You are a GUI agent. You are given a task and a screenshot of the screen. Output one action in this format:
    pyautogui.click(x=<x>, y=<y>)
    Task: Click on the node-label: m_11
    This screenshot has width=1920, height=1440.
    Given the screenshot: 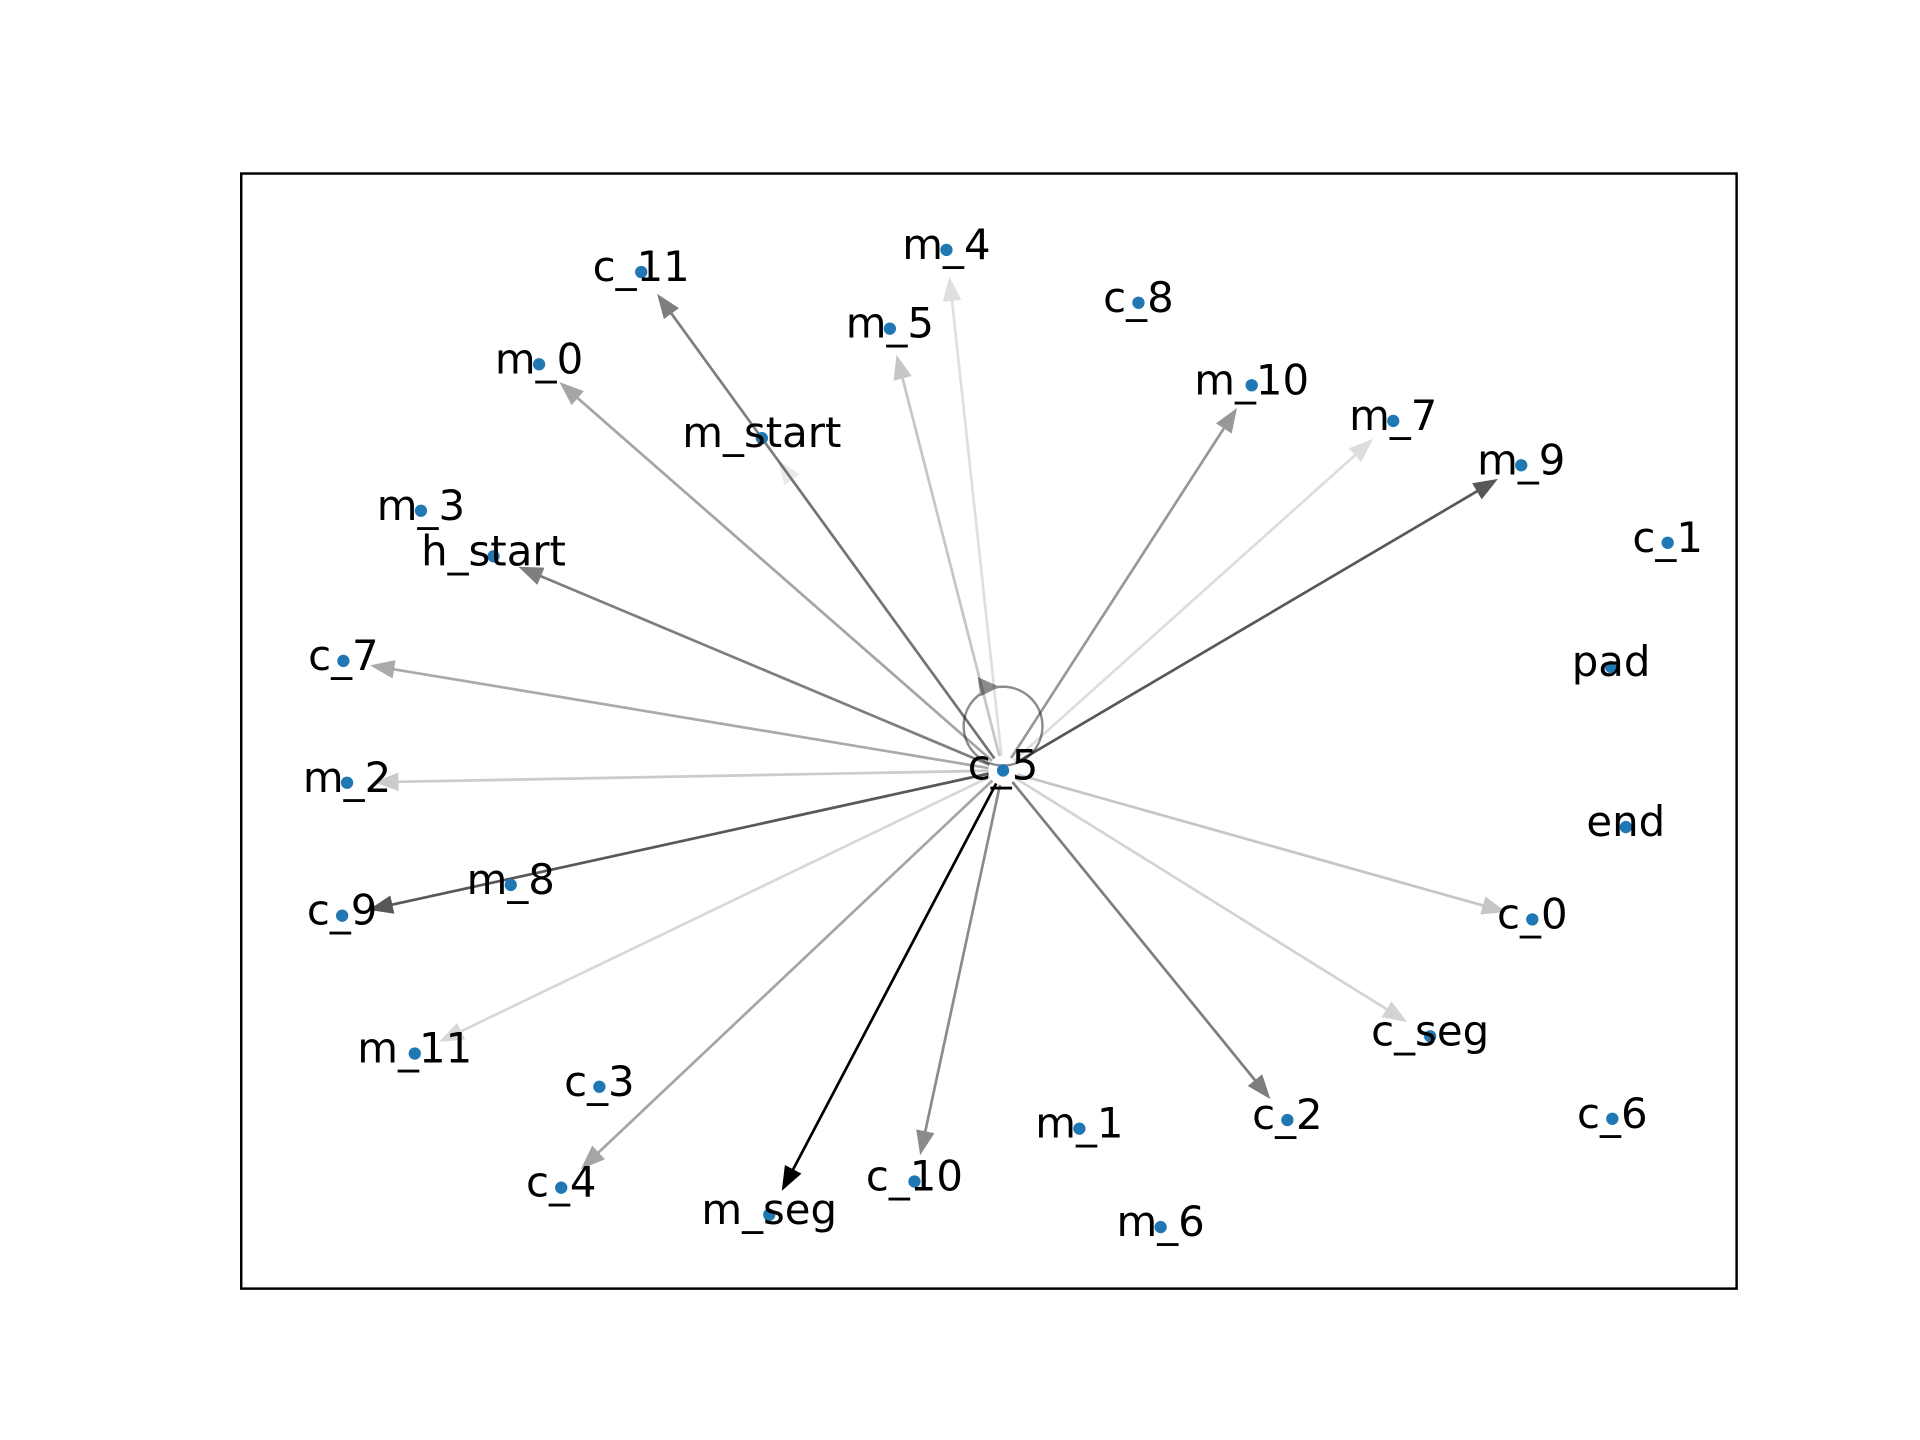 What is the action you would take?
    pyautogui.click(x=414, y=1048)
    